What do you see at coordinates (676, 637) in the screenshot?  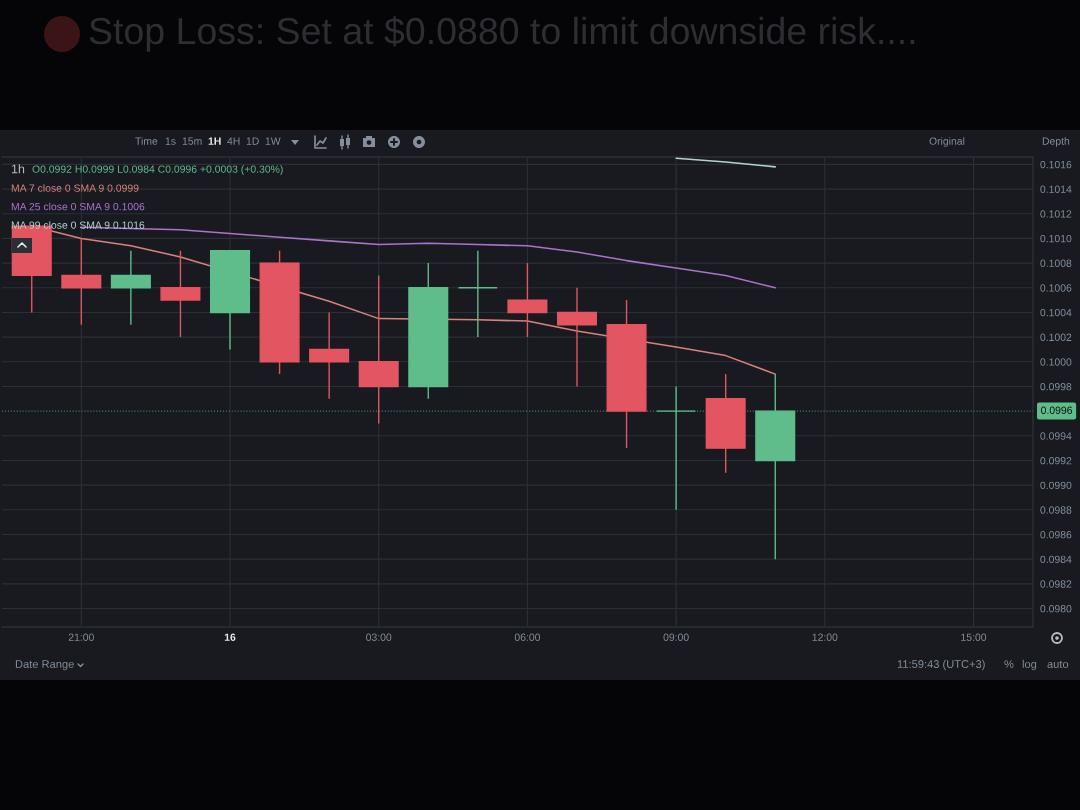 I see `x-tick-label: 09:00` at bounding box center [676, 637].